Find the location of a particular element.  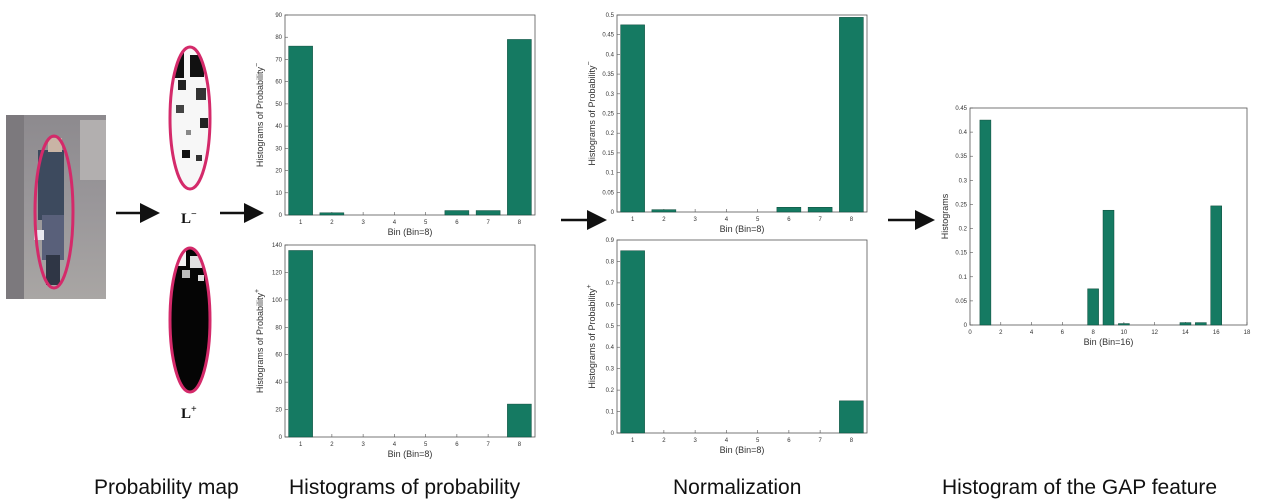

x-tick-label: 18 is located at coordinates (1247, 333).